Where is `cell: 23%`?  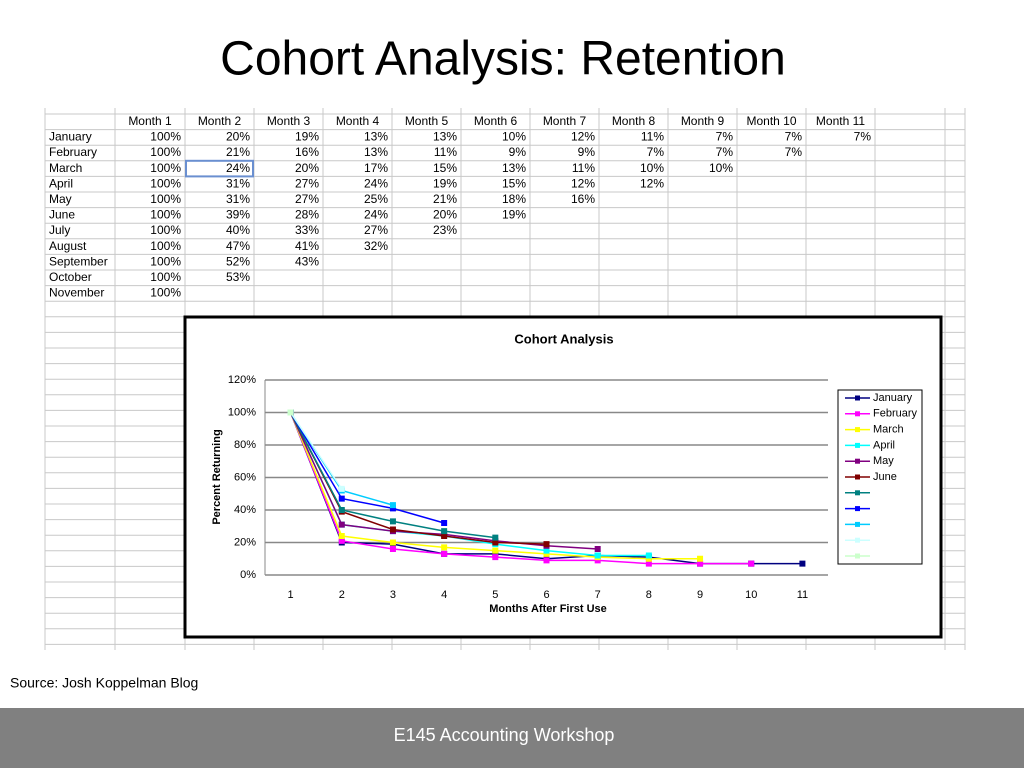 cell: 23% is located at coordinates (445, 230).